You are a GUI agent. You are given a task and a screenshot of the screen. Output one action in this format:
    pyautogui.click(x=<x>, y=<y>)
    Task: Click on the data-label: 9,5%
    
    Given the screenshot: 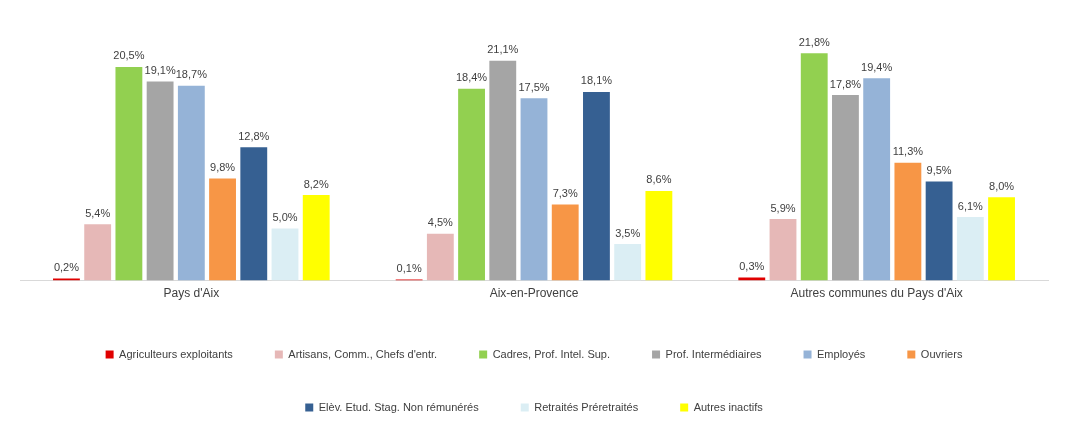 What is the action you would take?
    pyautogui.click(x=939, y=170)
    